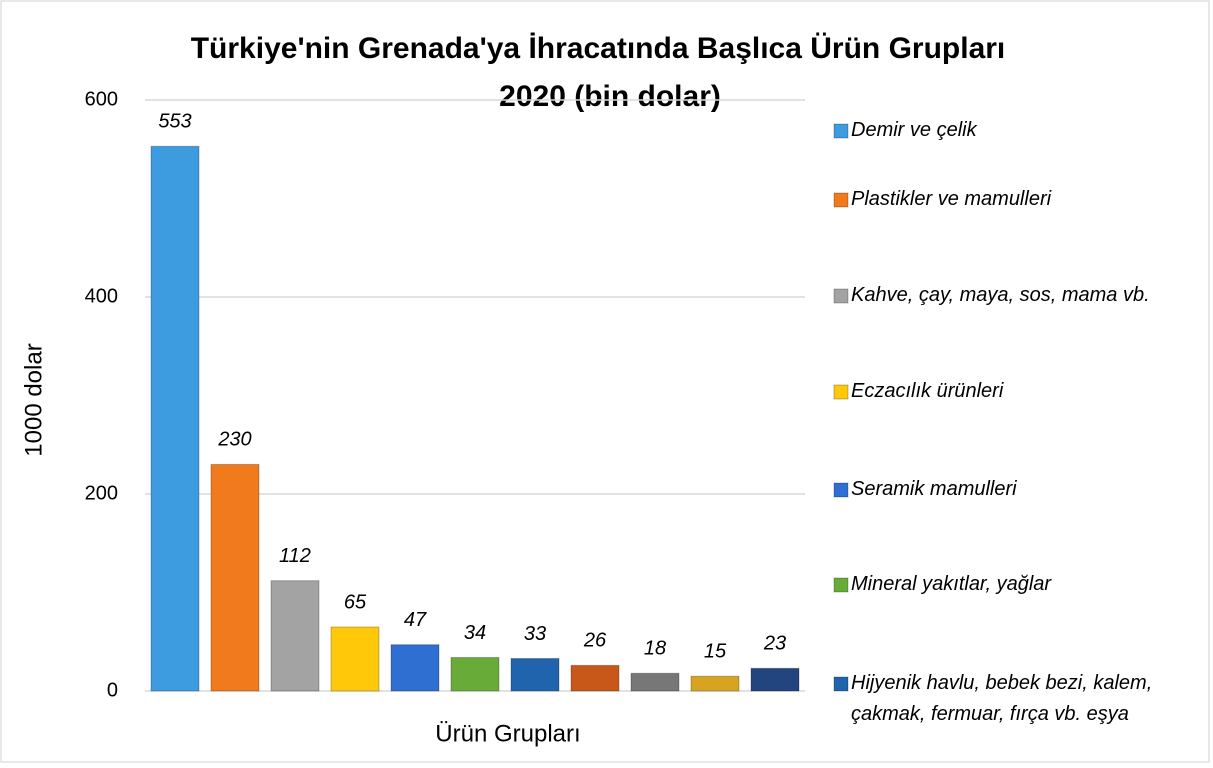 This screenshot has height=768, width=1213. I want to click on data-label: 34, so click(475, 633).